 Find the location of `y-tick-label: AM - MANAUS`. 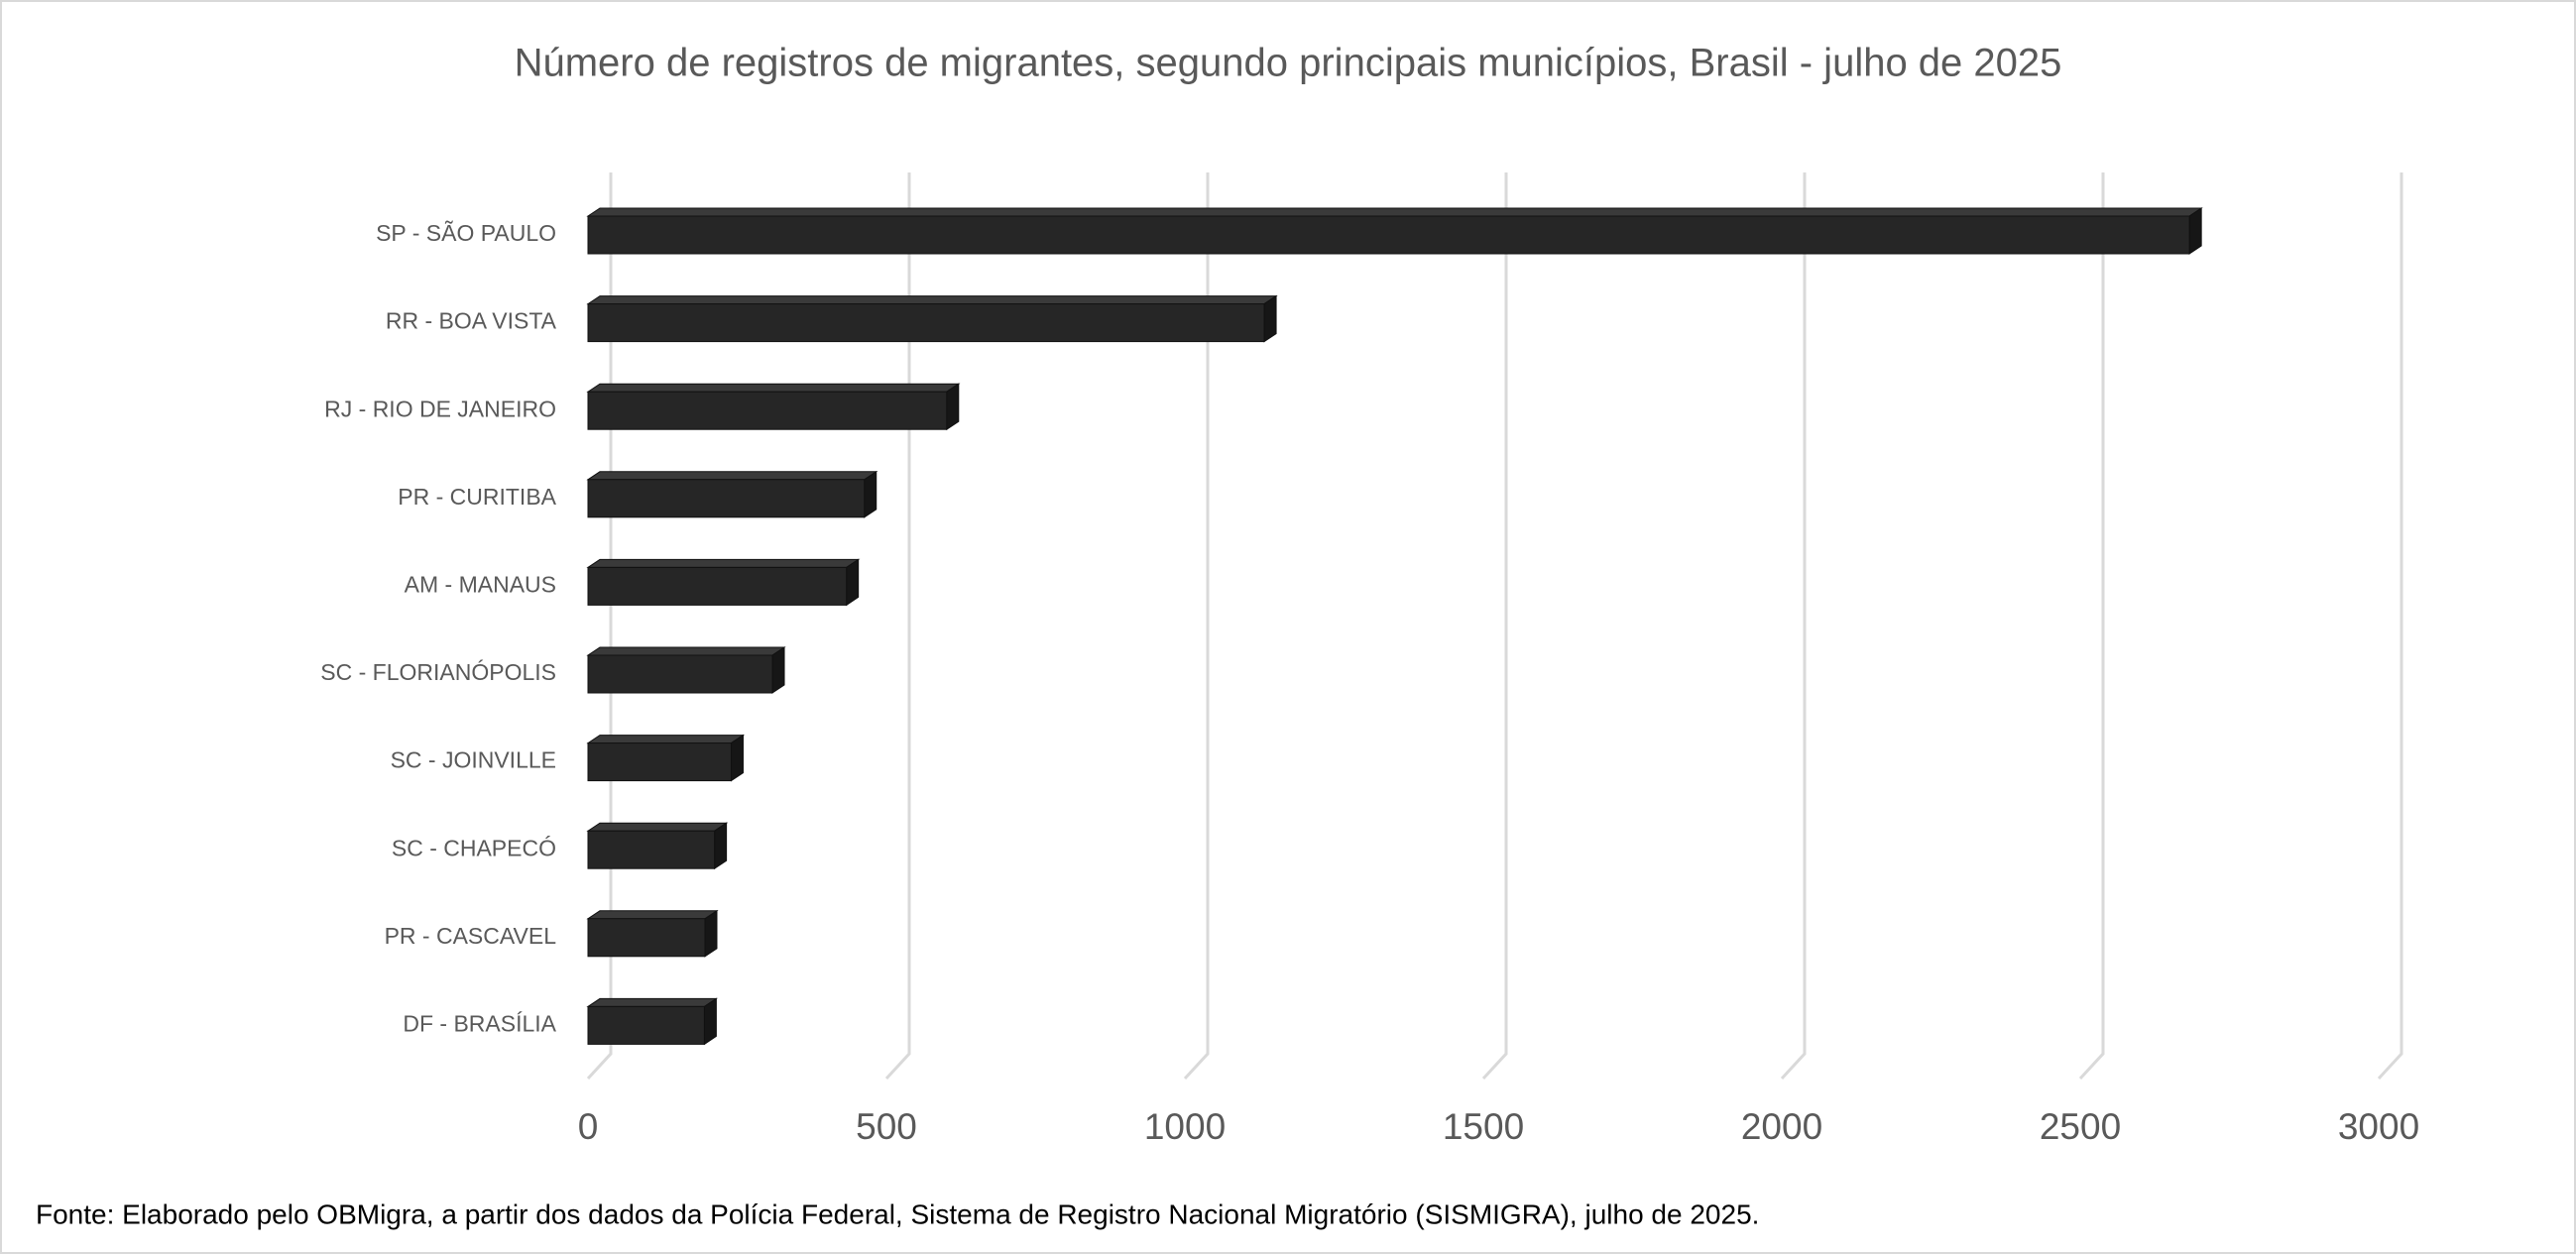

y-tick-label: AM - MANAUS is located at coordinates (480, 584).